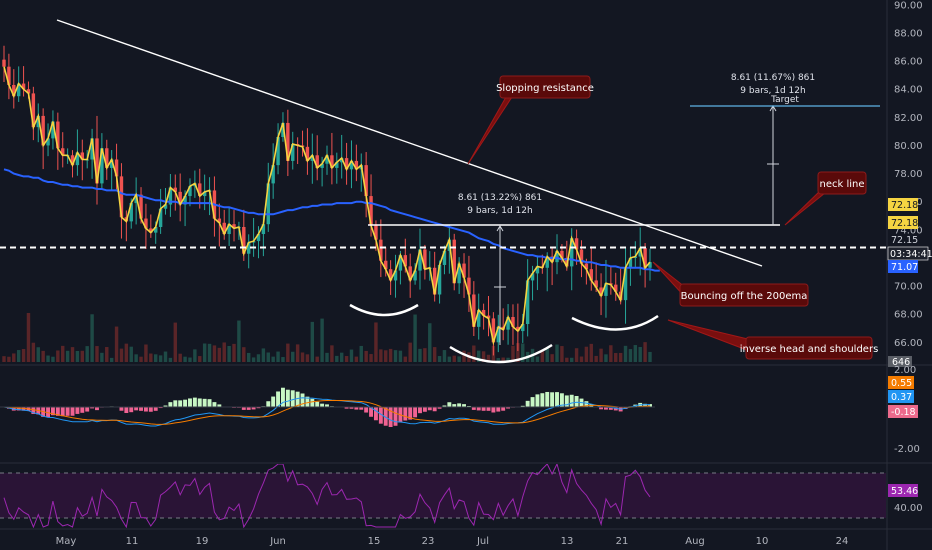 Image resolution: width=932 pixels, height=550 pixels. I want to click on volume-badge-text: 646, so click(901, 362).